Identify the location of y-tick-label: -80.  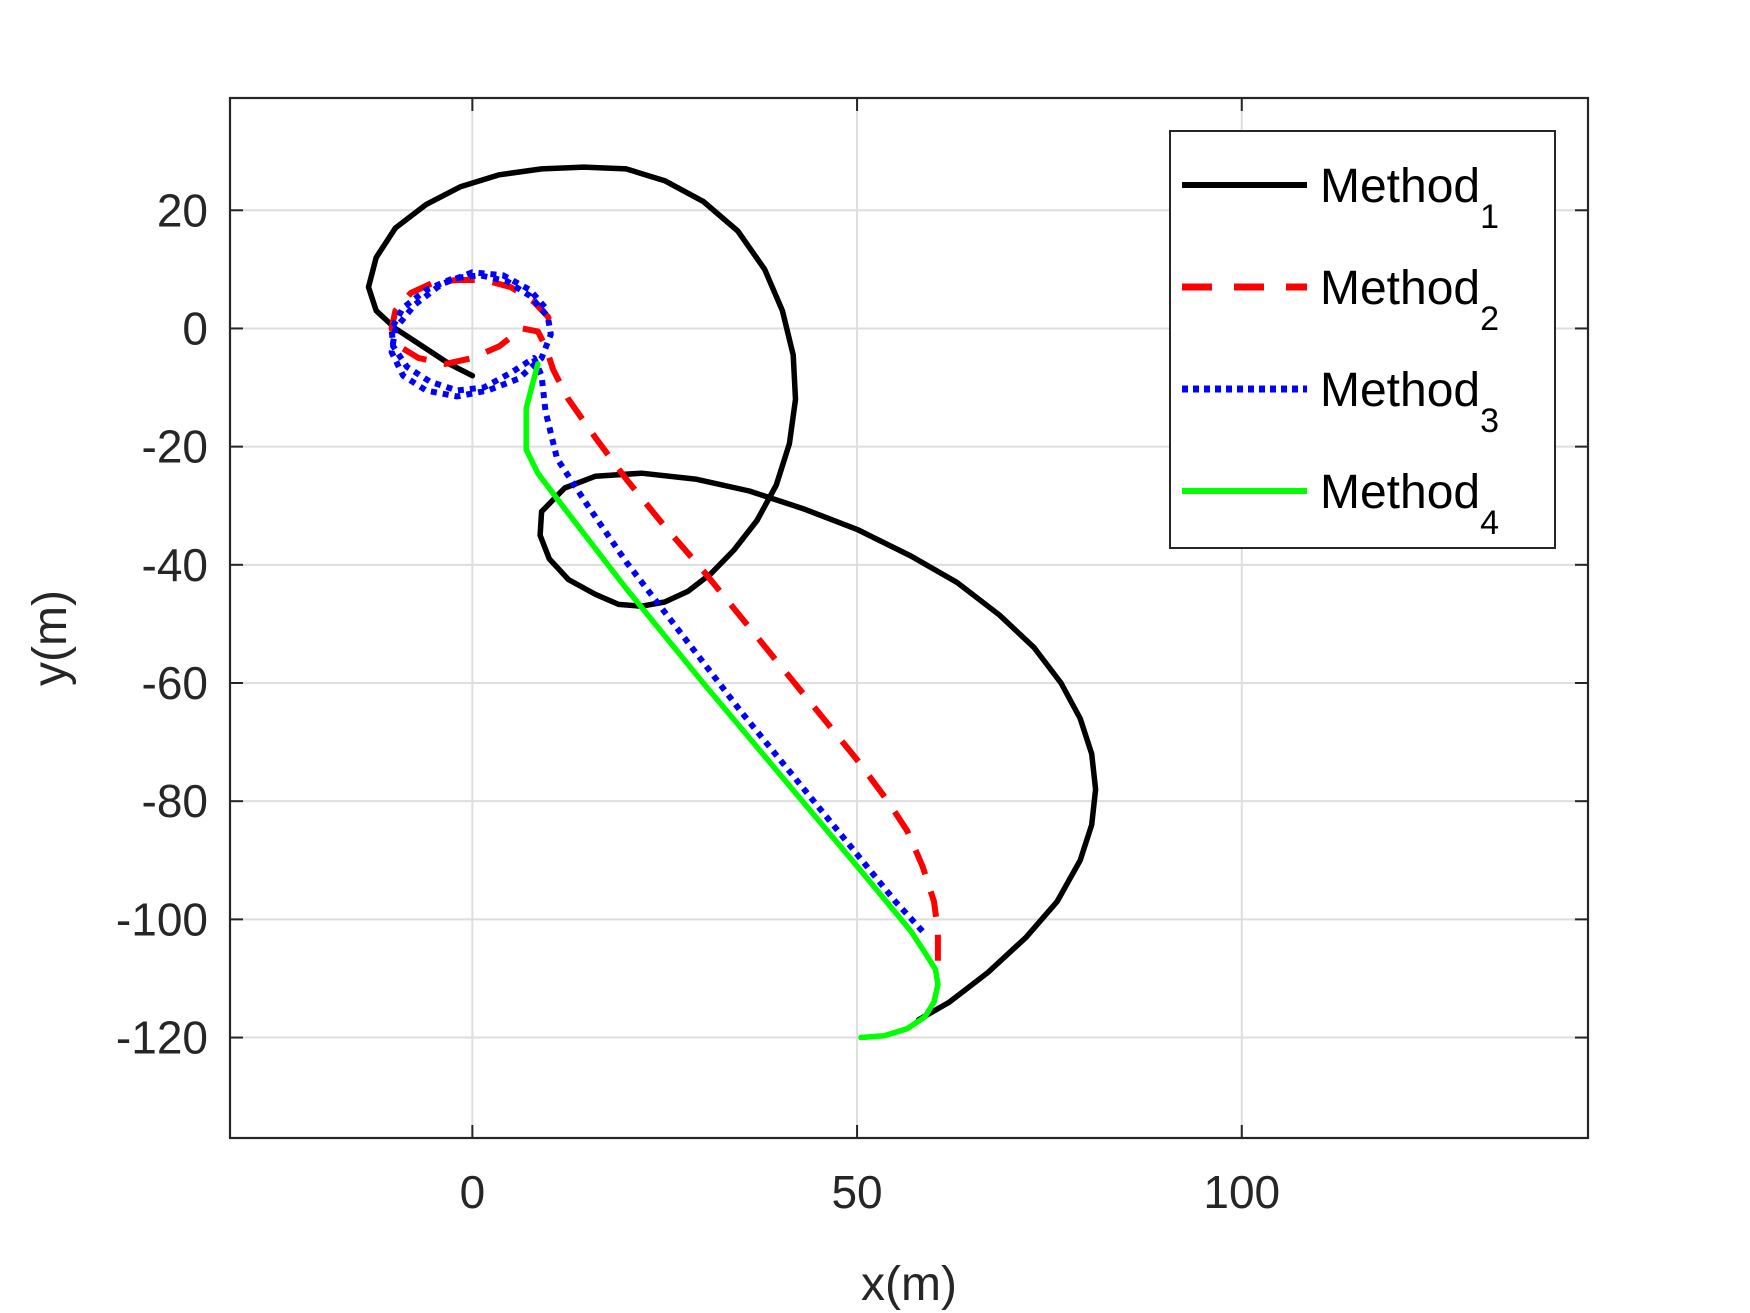
(175, 801).